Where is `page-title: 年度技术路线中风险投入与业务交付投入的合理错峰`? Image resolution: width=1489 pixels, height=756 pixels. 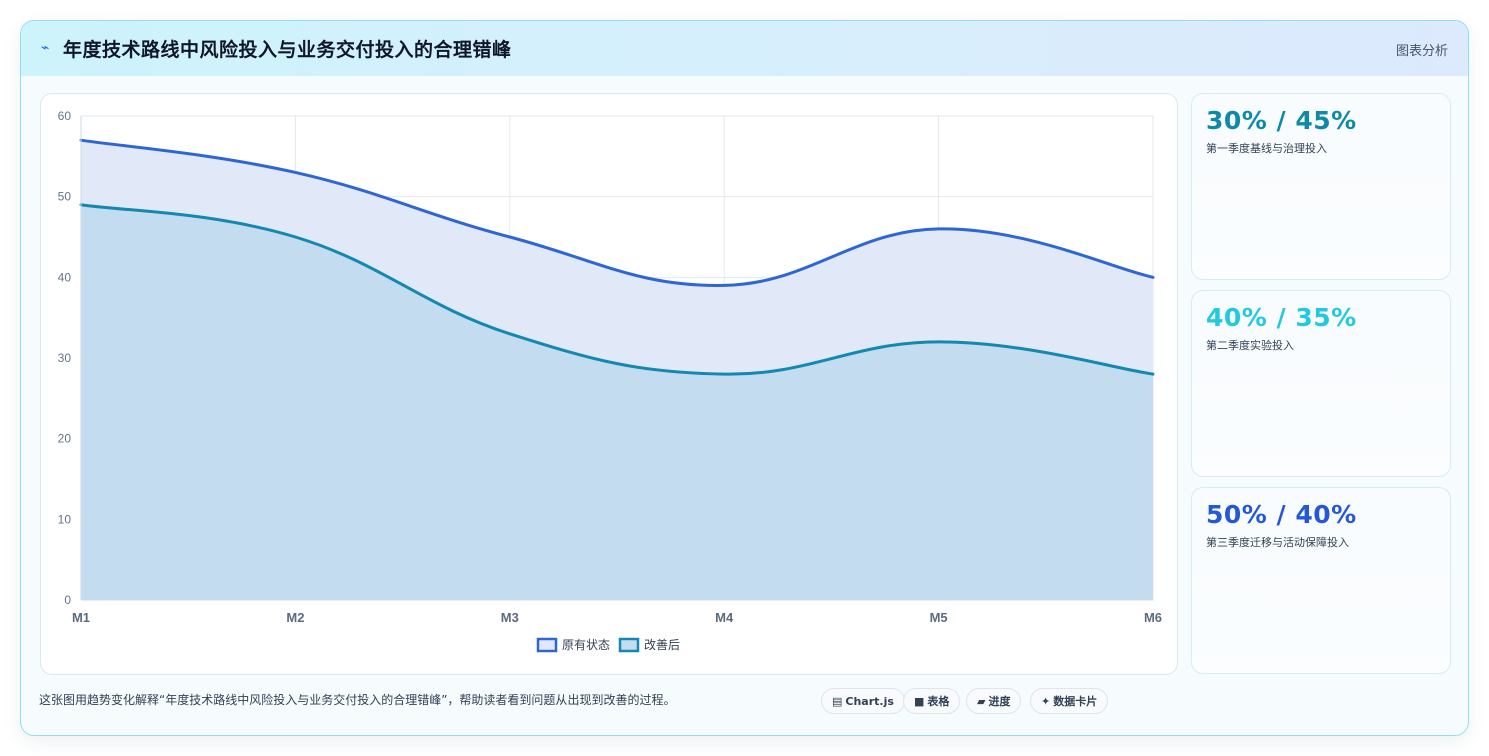 page-title: 年度技术路线中风险投入与业务交付投入的合理错峰 is located at coordinates (287, 50).